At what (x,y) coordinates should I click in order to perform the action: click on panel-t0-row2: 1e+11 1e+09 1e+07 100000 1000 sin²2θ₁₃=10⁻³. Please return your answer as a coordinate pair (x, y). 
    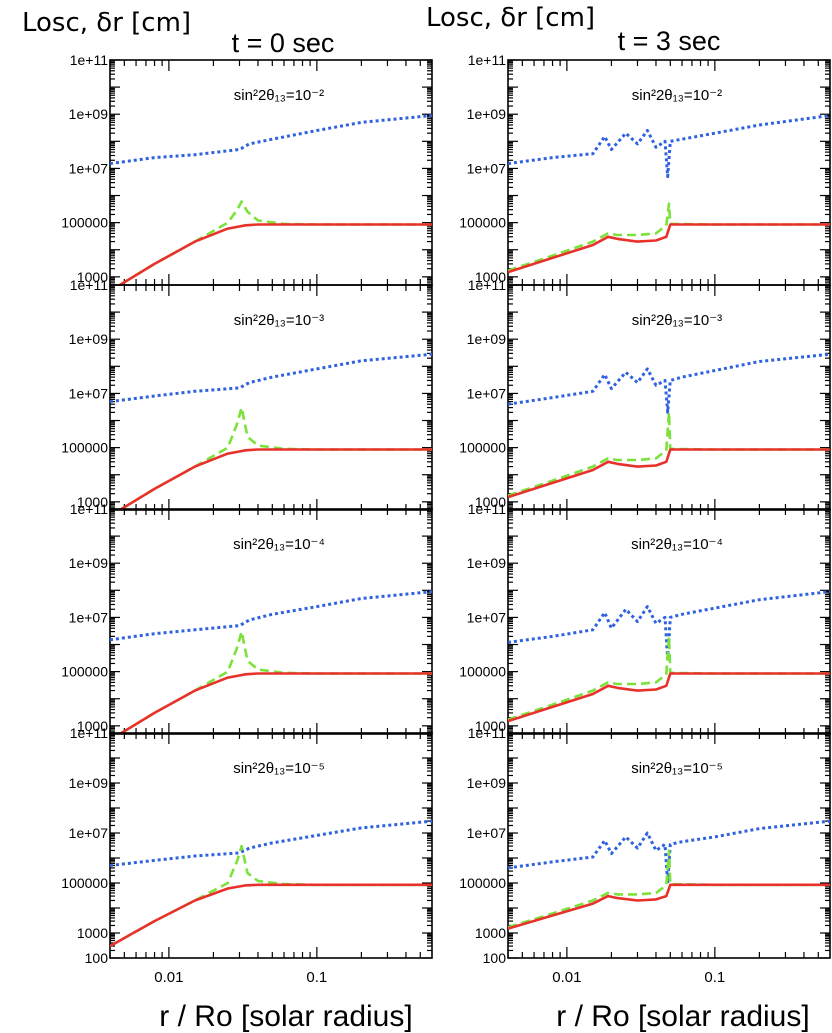
    Looking at the image, I should click on (247, 394).